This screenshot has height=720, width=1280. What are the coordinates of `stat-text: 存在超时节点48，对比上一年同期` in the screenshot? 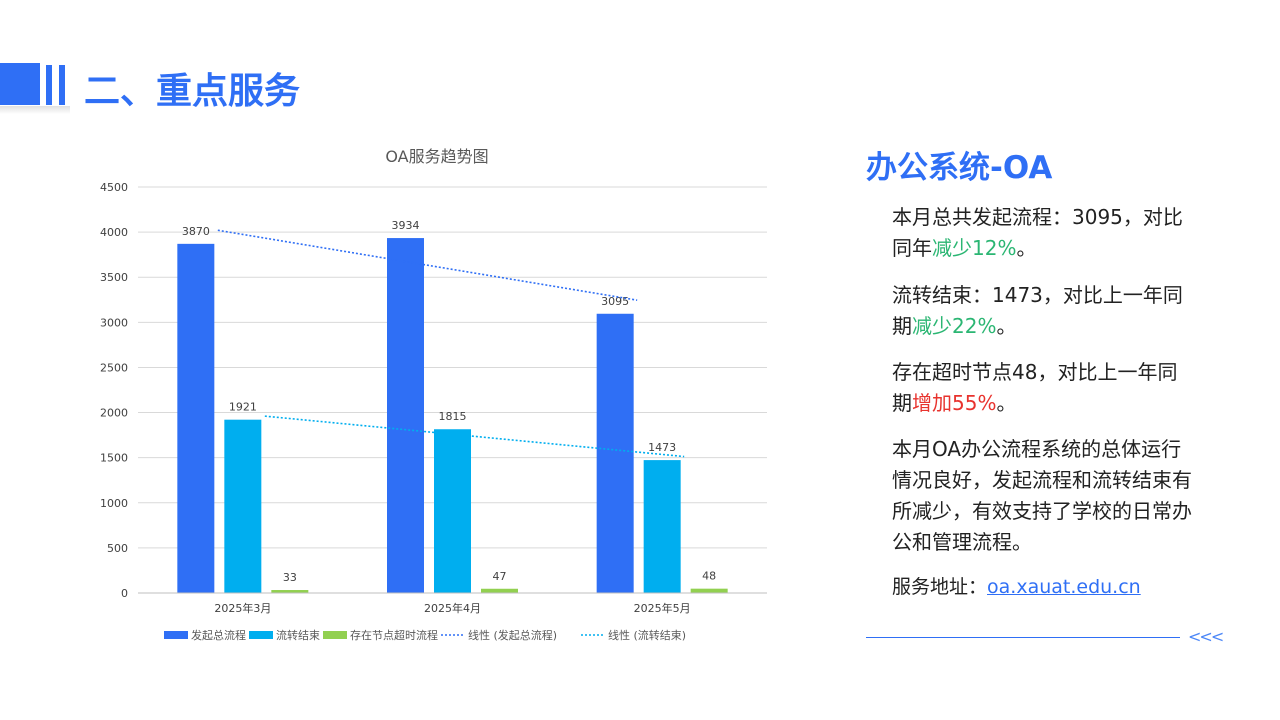 It's located at (1035, 387).